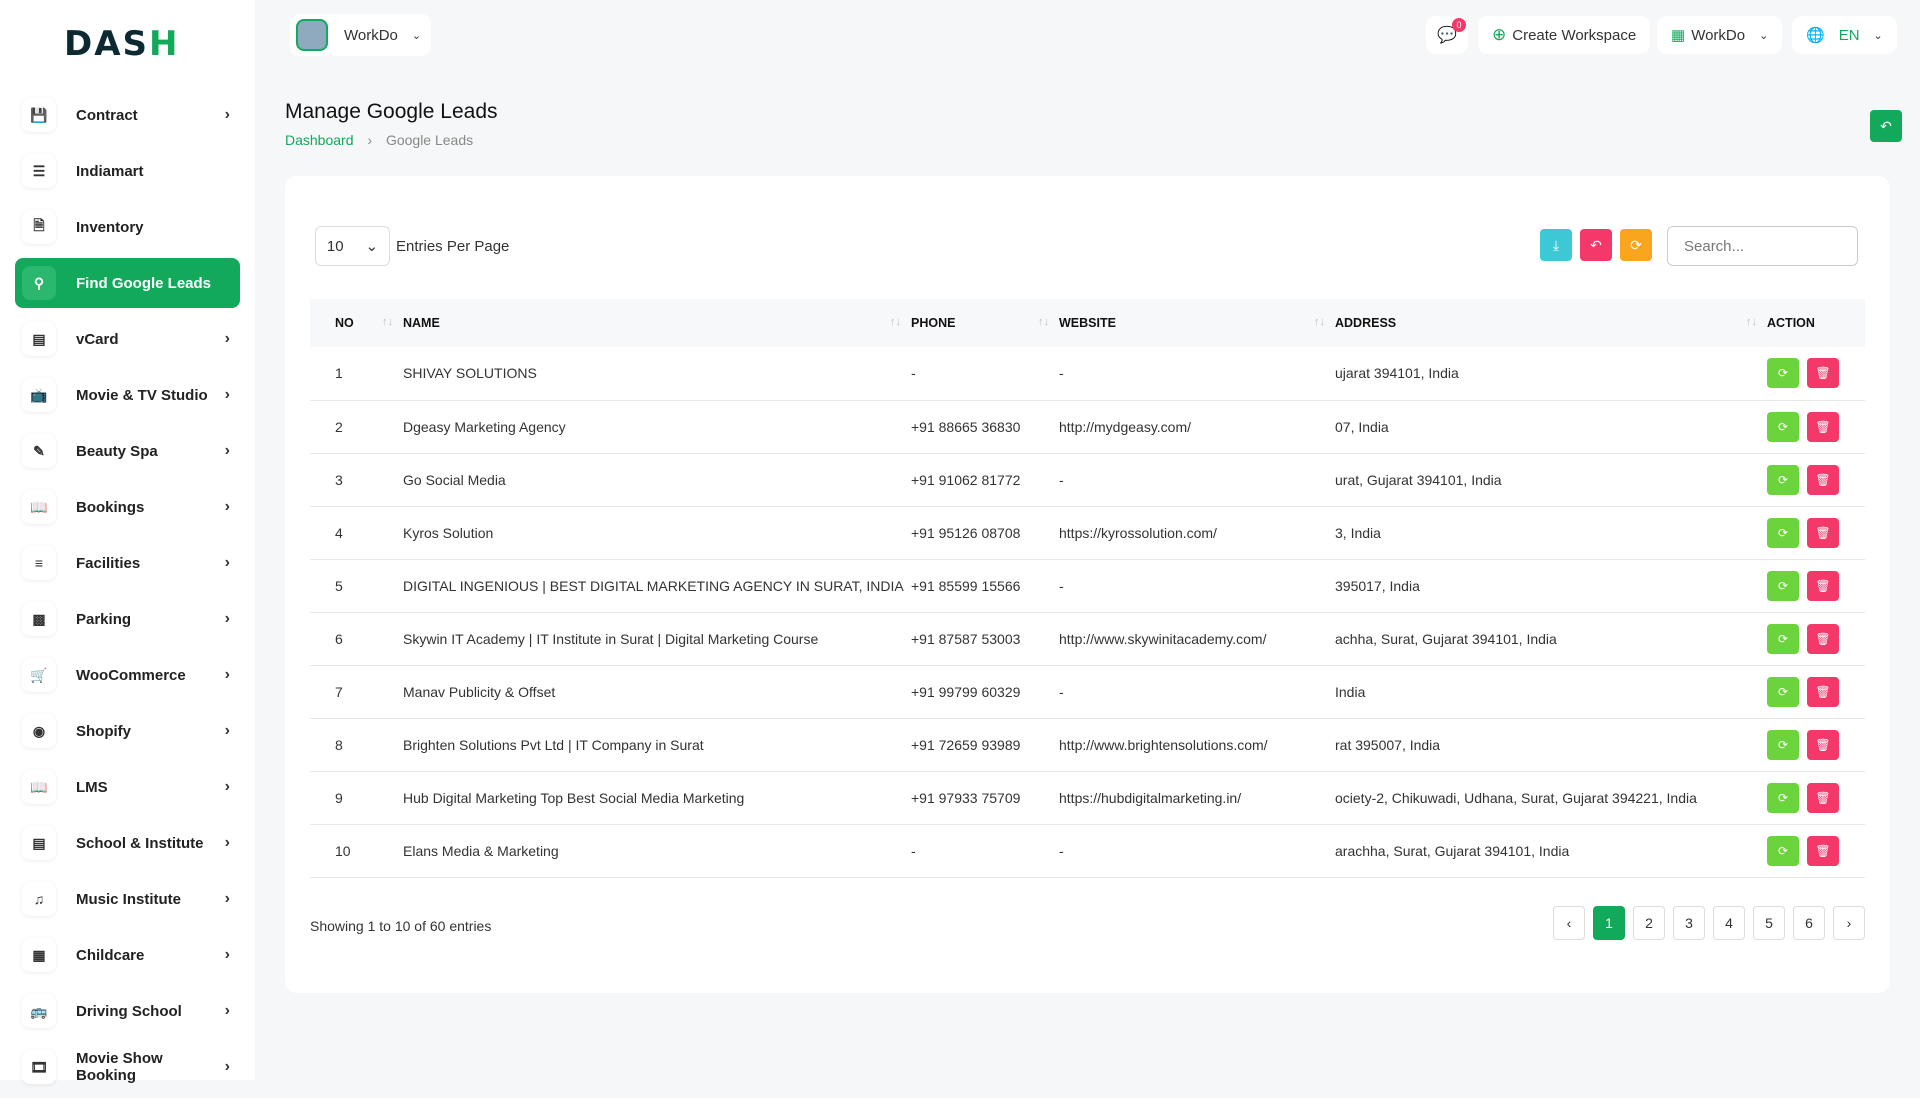  Describe the element at coordinates (1447, 35) in the screenshot. I see `messages-button: 💬 0` at that location.